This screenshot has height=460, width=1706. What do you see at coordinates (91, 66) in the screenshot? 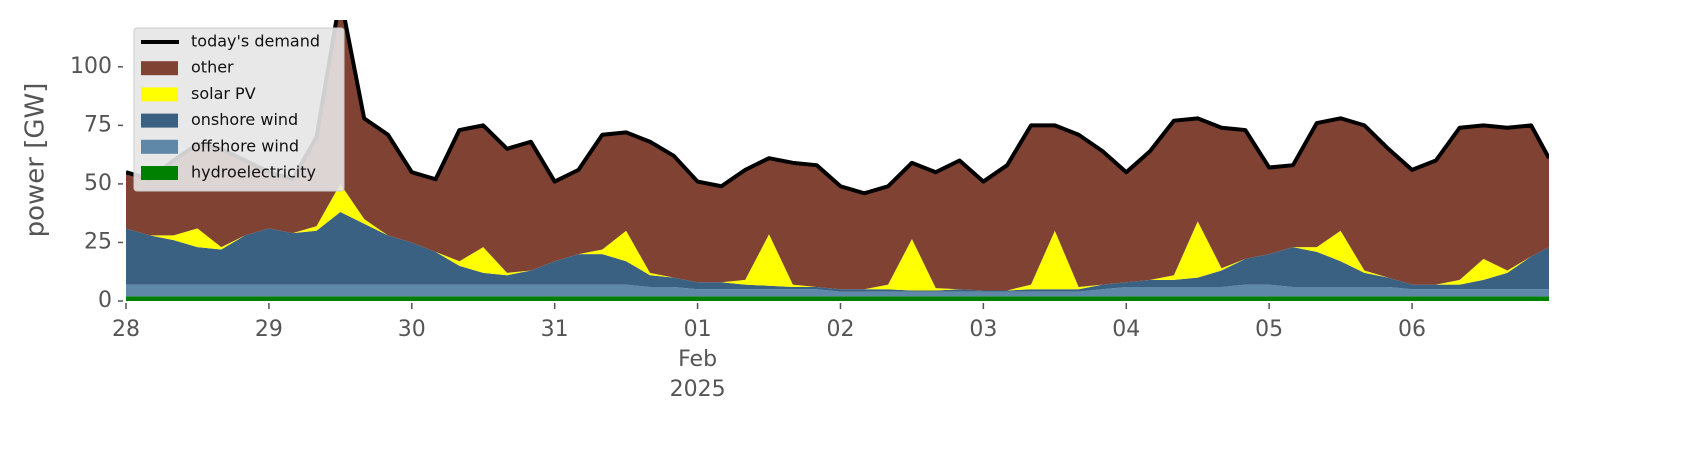
I see `y-tick-label: 100` at bounding box center [91, 66].